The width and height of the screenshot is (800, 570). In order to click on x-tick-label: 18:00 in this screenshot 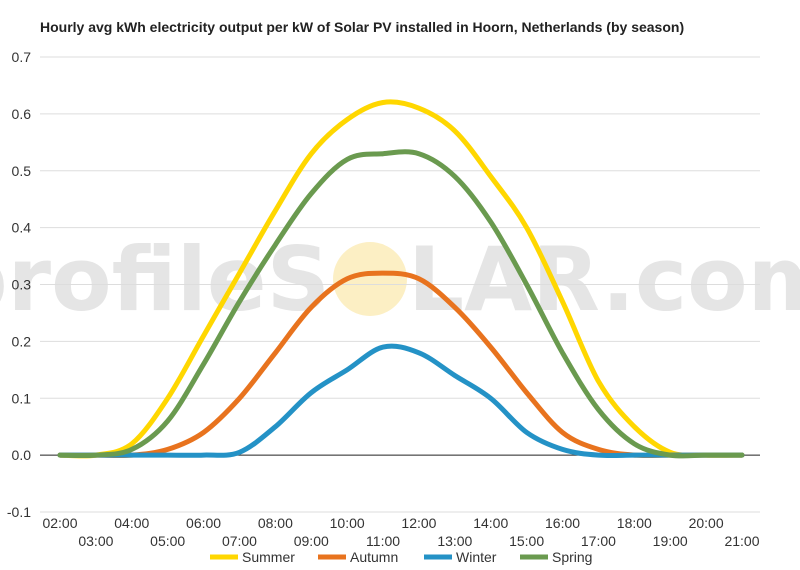, I will do `click(634, 523)`.